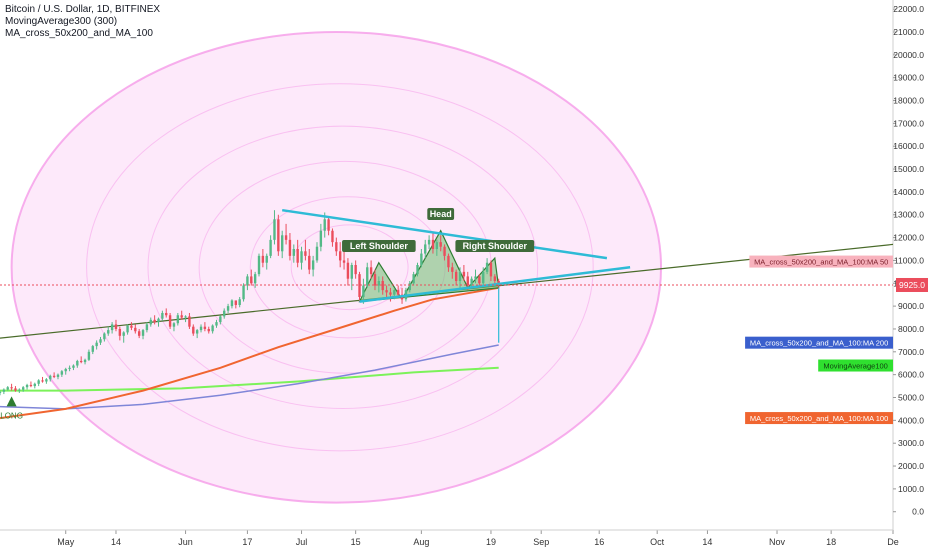 This screenshot has height=550, width=932. Describe the element at coordinates (79, 33) in the screenshot. I see `indicator-ma-cross: MA_cross_50x200_and_MA_100` at that location.